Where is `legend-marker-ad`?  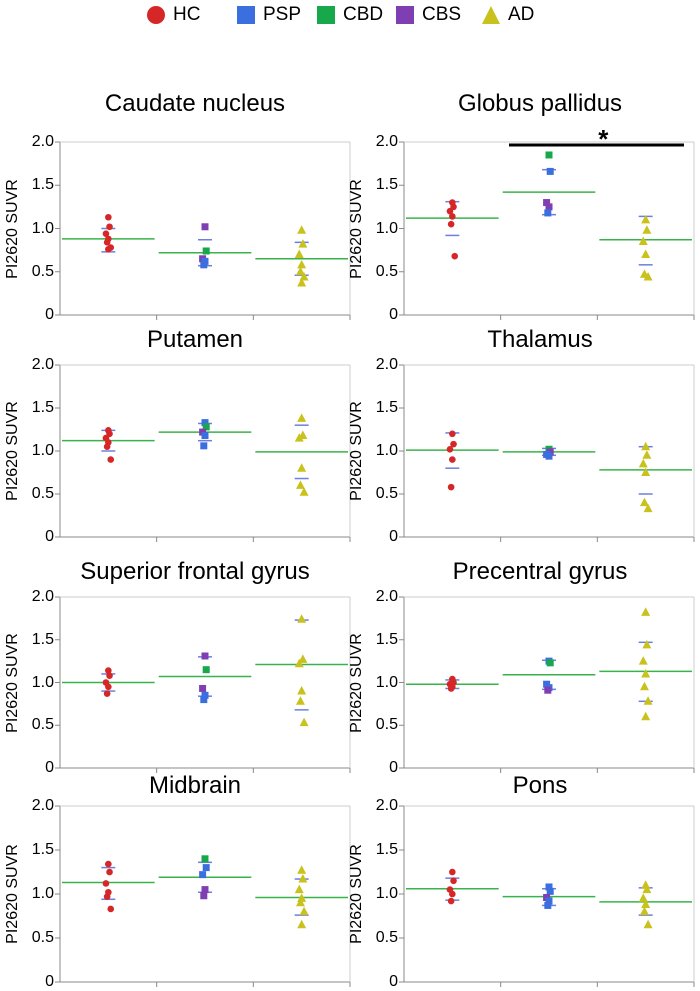 legend-marker-ad is located at coordinates (491, 15).